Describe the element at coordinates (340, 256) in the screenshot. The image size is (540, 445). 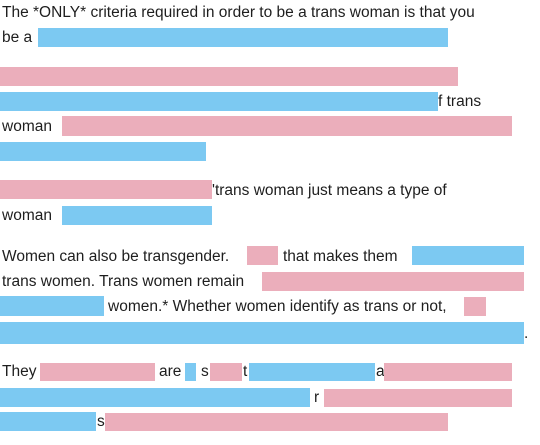
I see `text: that makes them` at that location.